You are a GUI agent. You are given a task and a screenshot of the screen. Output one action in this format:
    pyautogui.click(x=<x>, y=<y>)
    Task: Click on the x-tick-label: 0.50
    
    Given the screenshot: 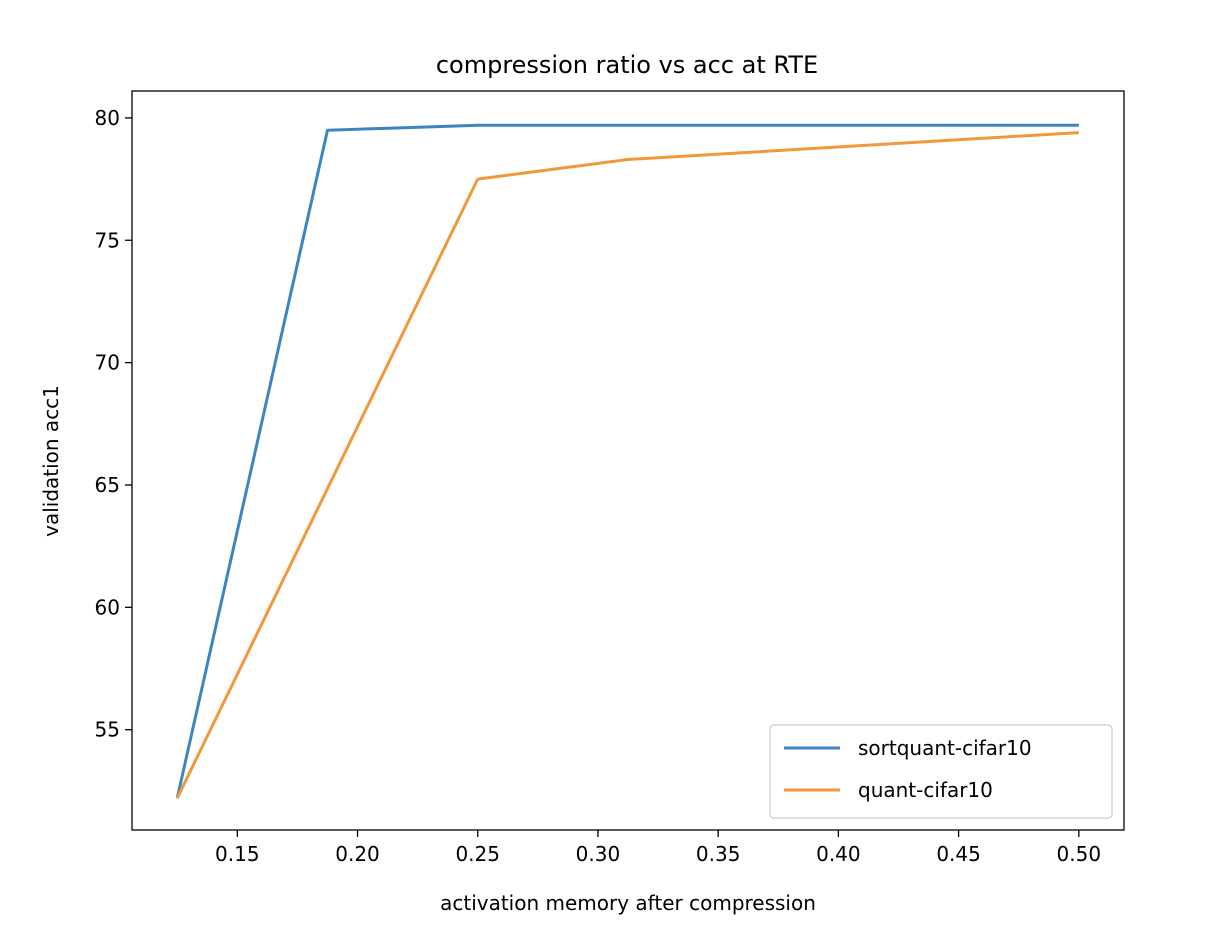 What is the action you would take?
    pyautogui.click(x=1079, y=854)
    